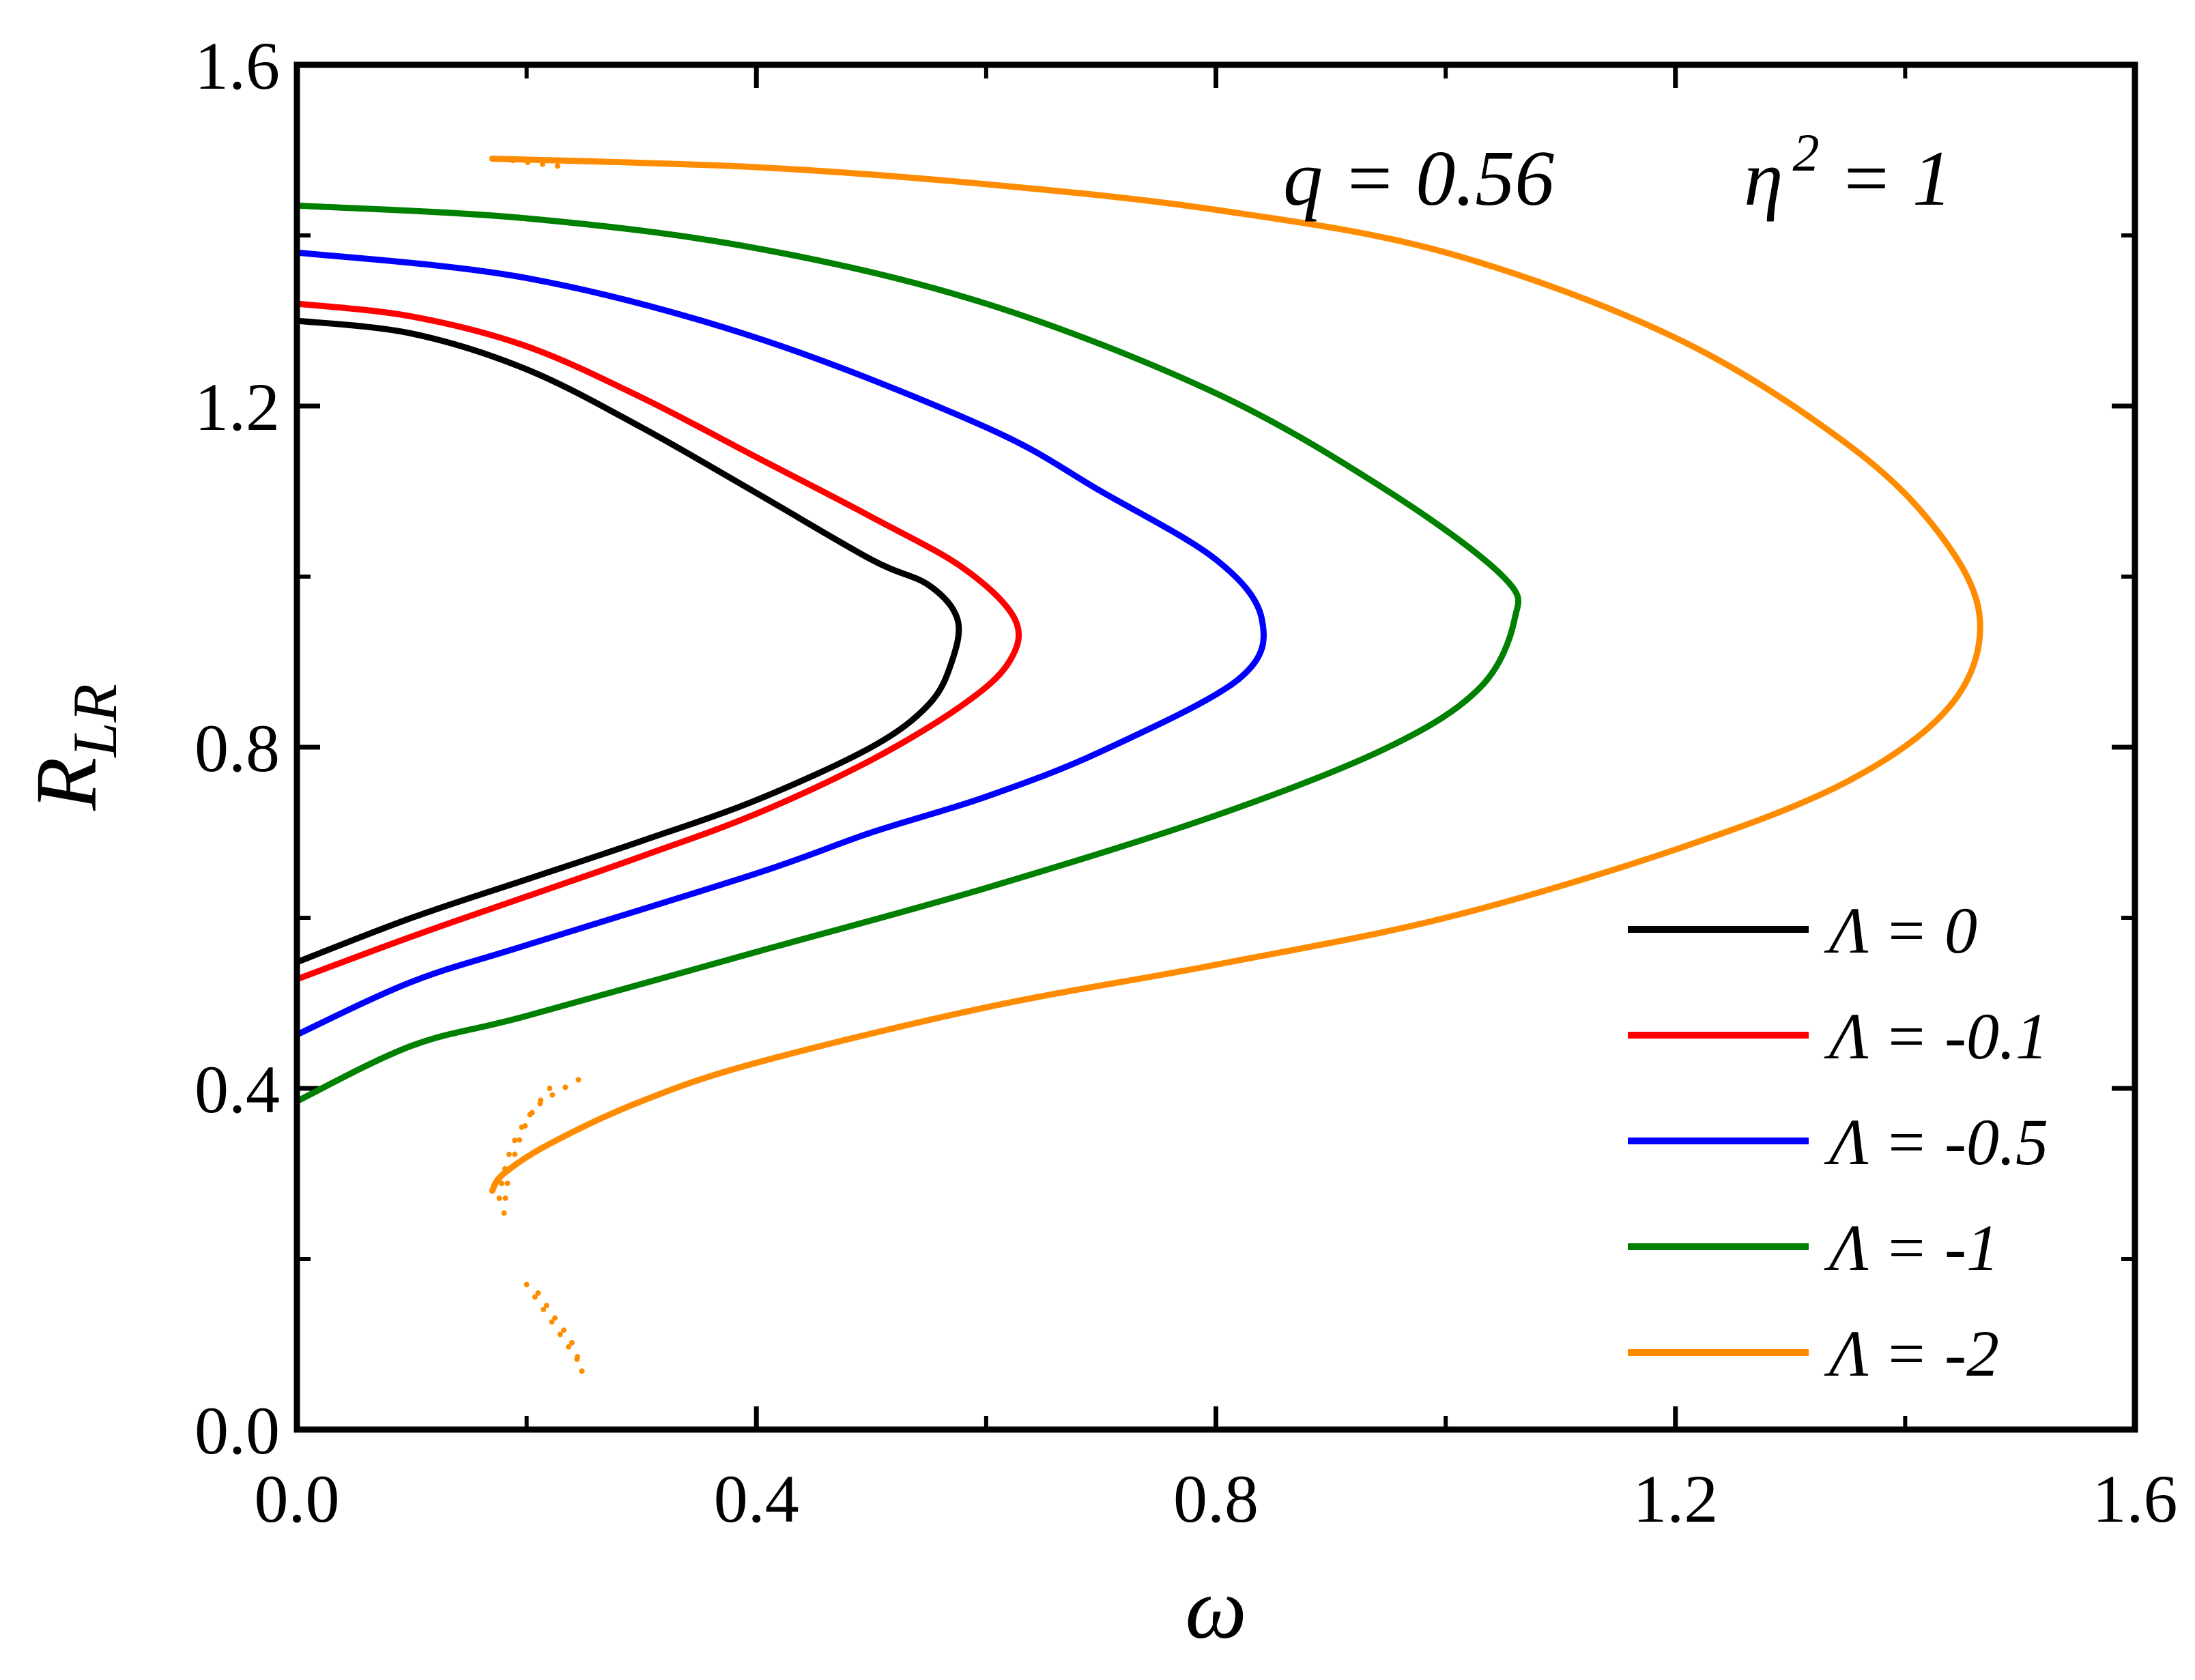 The width and height of the screenshot is (2195, 1680). I want to click on annotation-eta-exponent: 2, so click(1806, 152).